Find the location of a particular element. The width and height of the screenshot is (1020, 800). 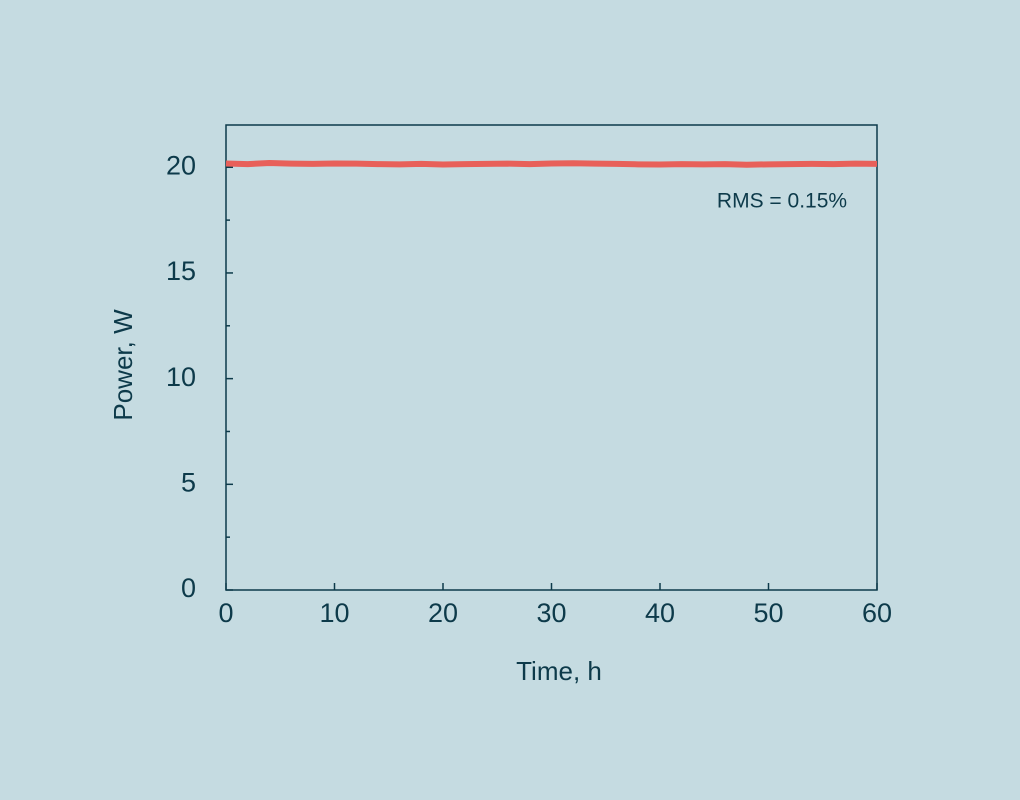

x-axis-label: Time, h is located at coordinates (559, 671).